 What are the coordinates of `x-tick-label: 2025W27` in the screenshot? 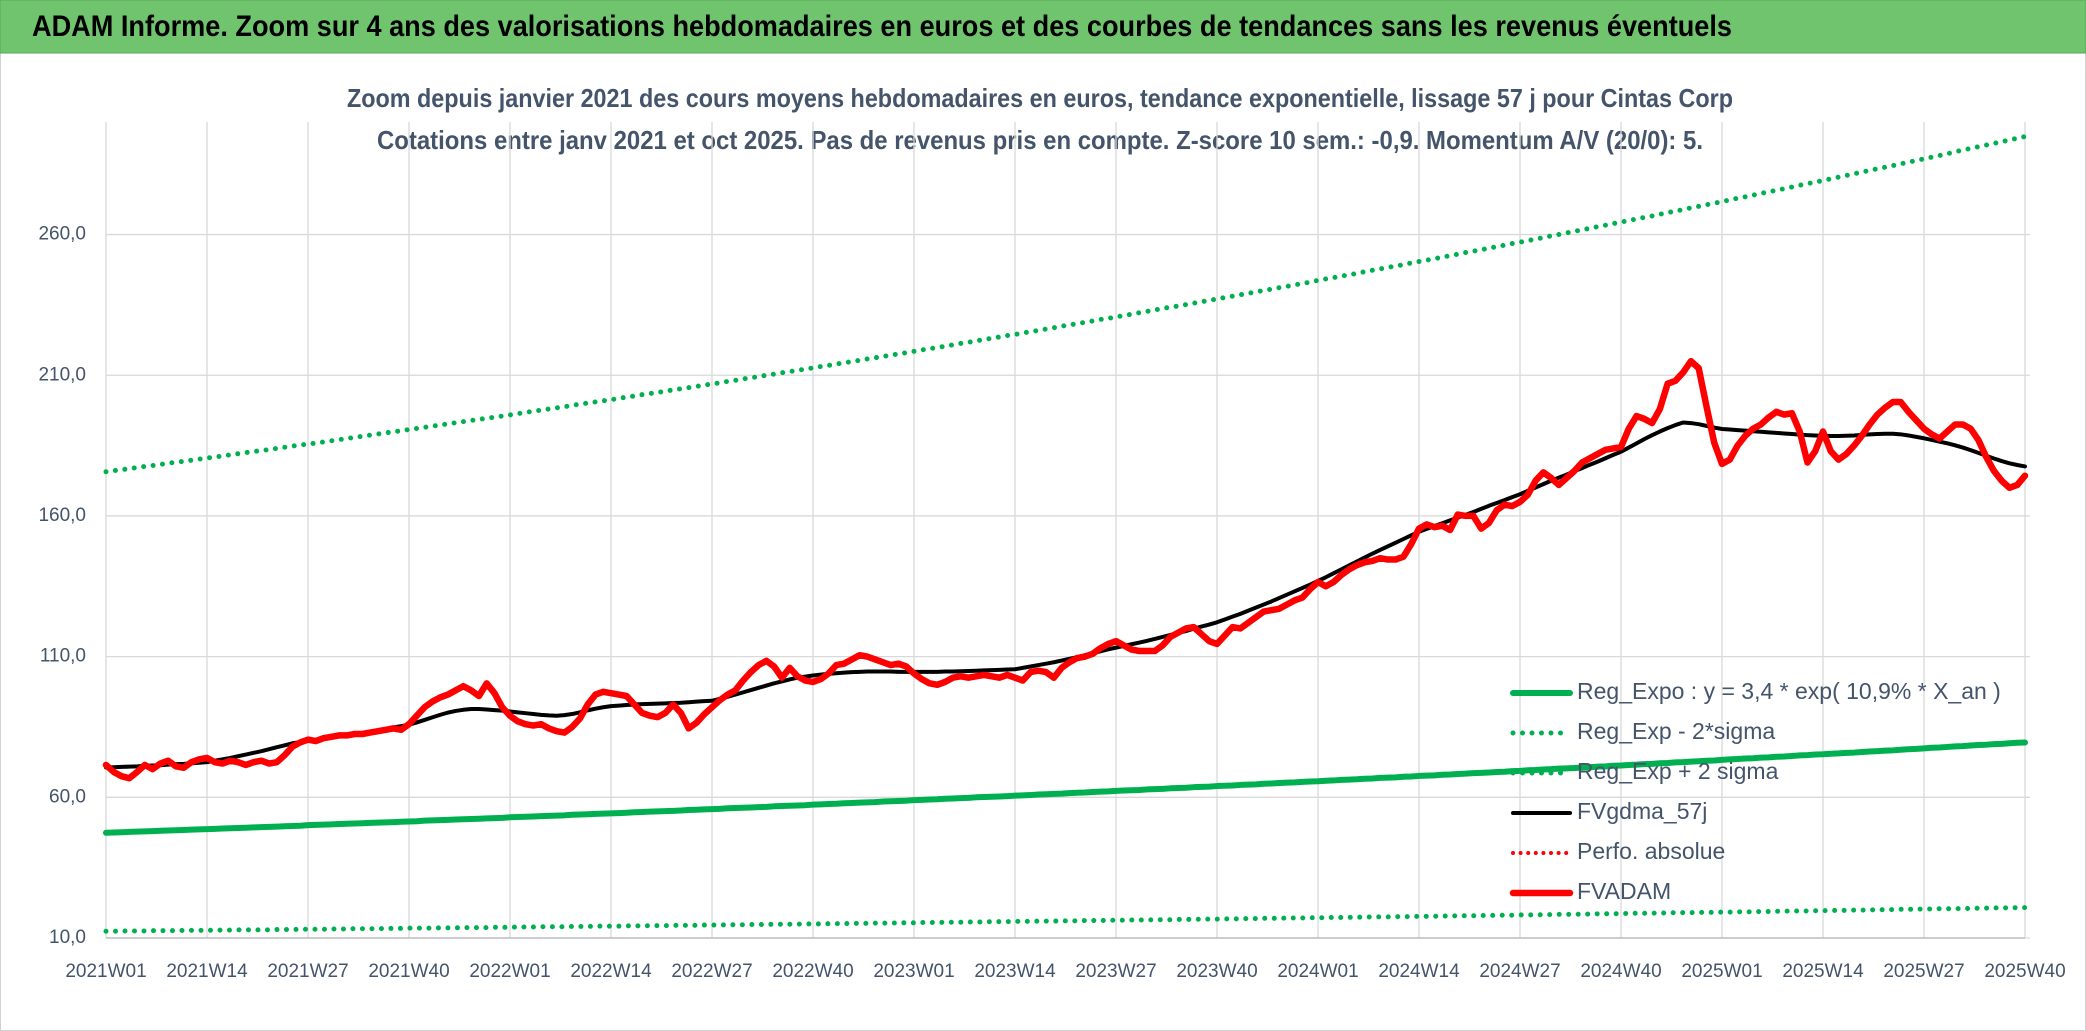 It's located at (1923, 971).